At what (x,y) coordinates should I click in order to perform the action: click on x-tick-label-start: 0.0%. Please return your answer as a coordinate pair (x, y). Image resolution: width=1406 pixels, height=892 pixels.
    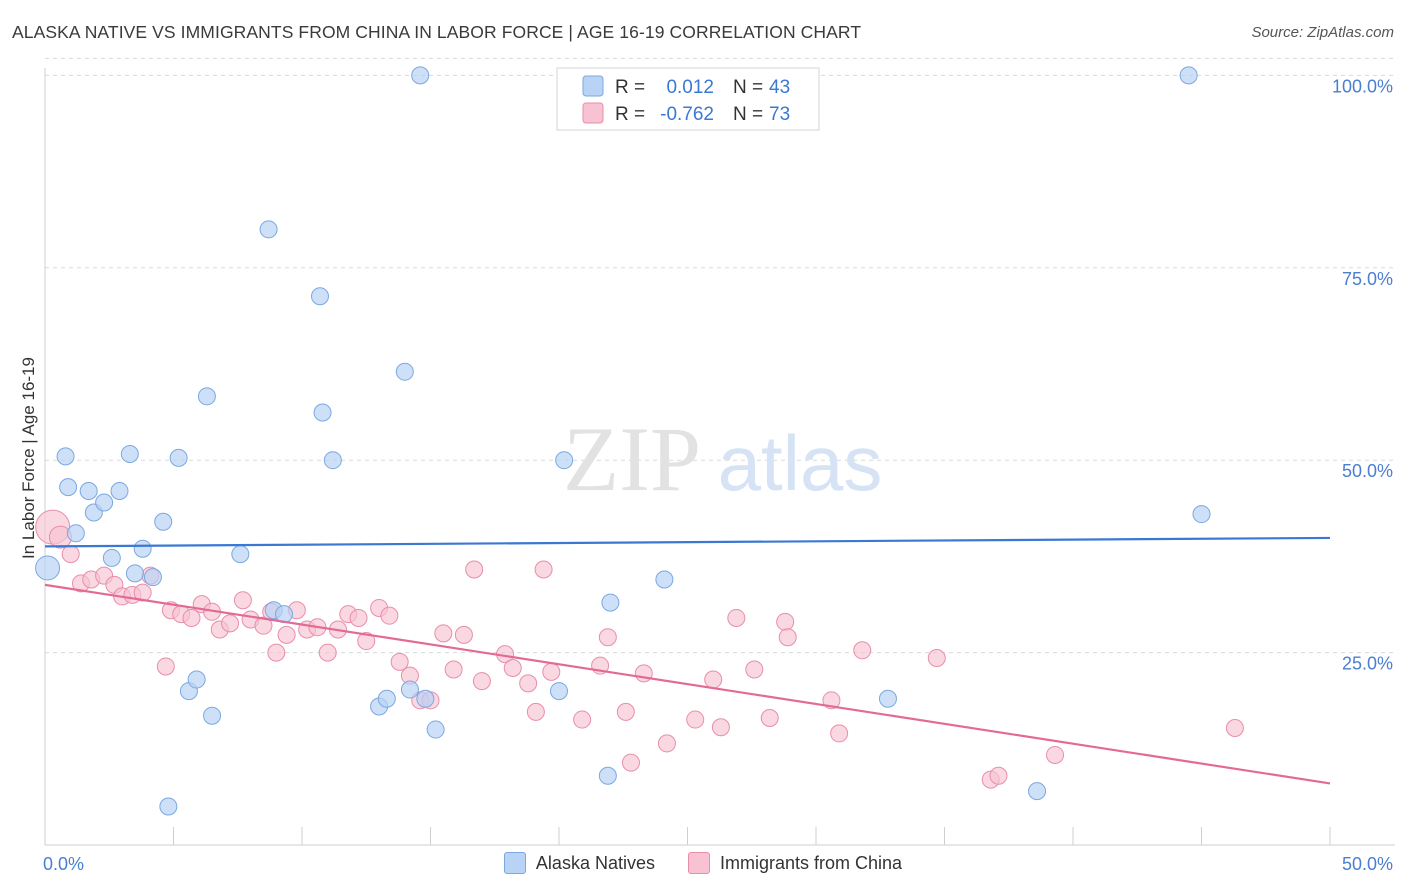
    Looking at the image, I should click on (63, 864).